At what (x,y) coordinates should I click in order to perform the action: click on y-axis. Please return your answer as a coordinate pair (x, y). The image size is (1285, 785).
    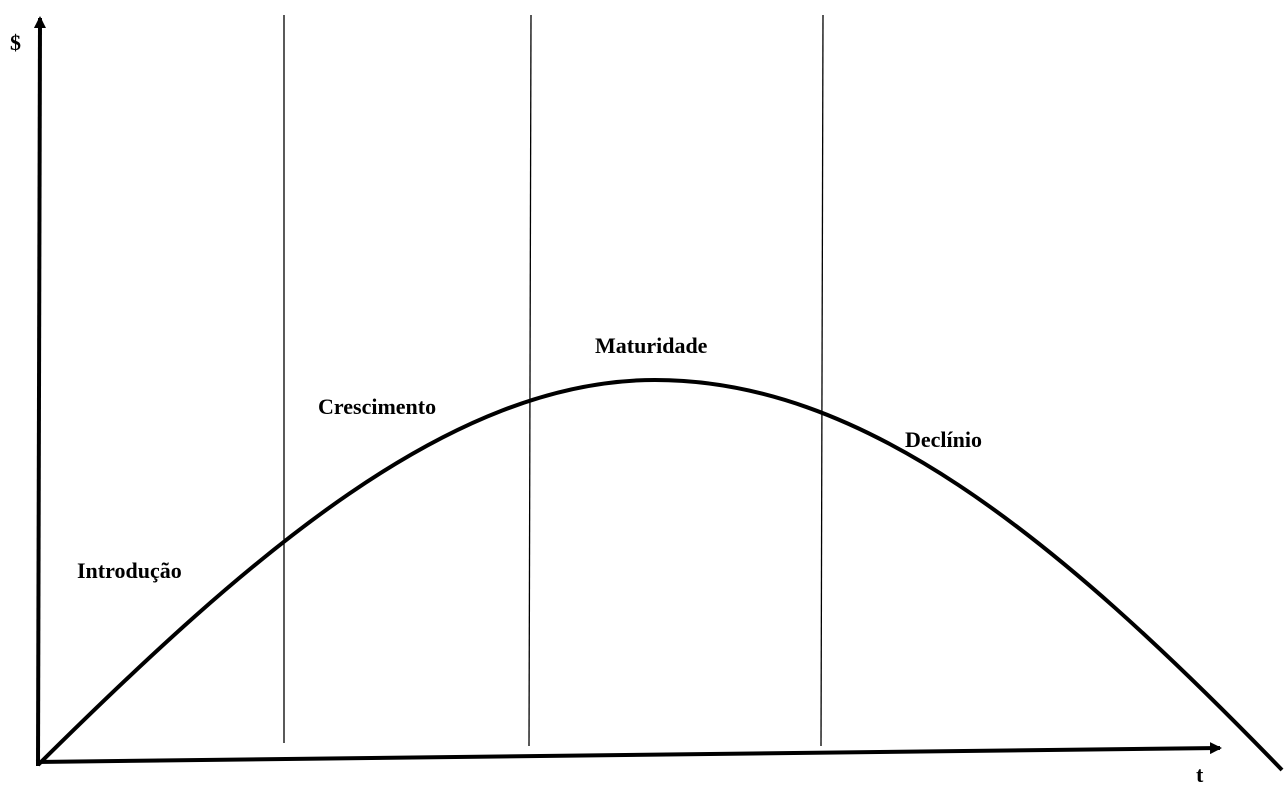
    Looking at the image, I should click on (39, 391).